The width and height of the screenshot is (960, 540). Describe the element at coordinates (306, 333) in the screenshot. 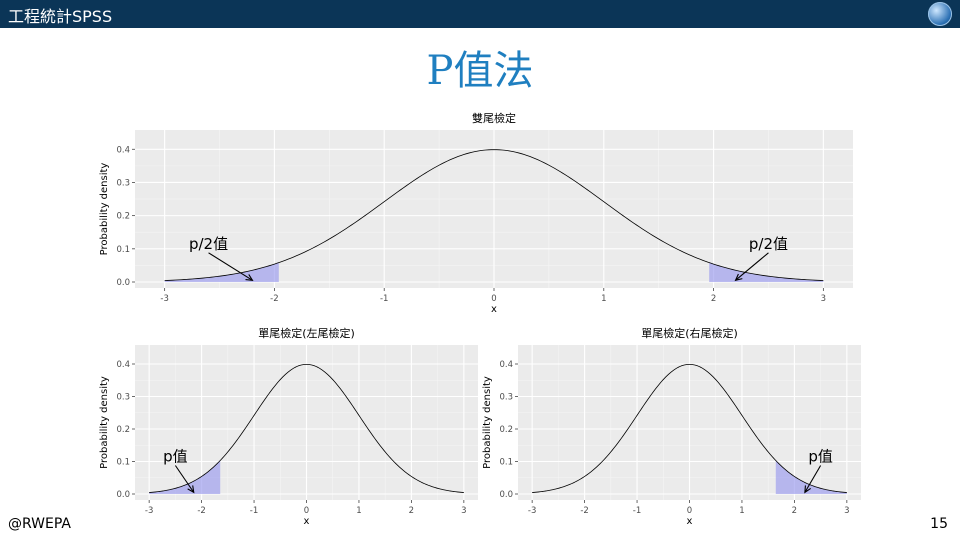

I see `chart-title: 單尾檢定(左尾檢定)` at that location.